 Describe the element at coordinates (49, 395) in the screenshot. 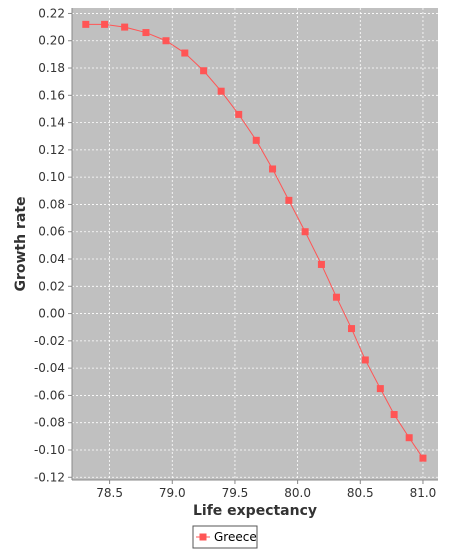

I see `y-tick-label: -0.06` at that location.